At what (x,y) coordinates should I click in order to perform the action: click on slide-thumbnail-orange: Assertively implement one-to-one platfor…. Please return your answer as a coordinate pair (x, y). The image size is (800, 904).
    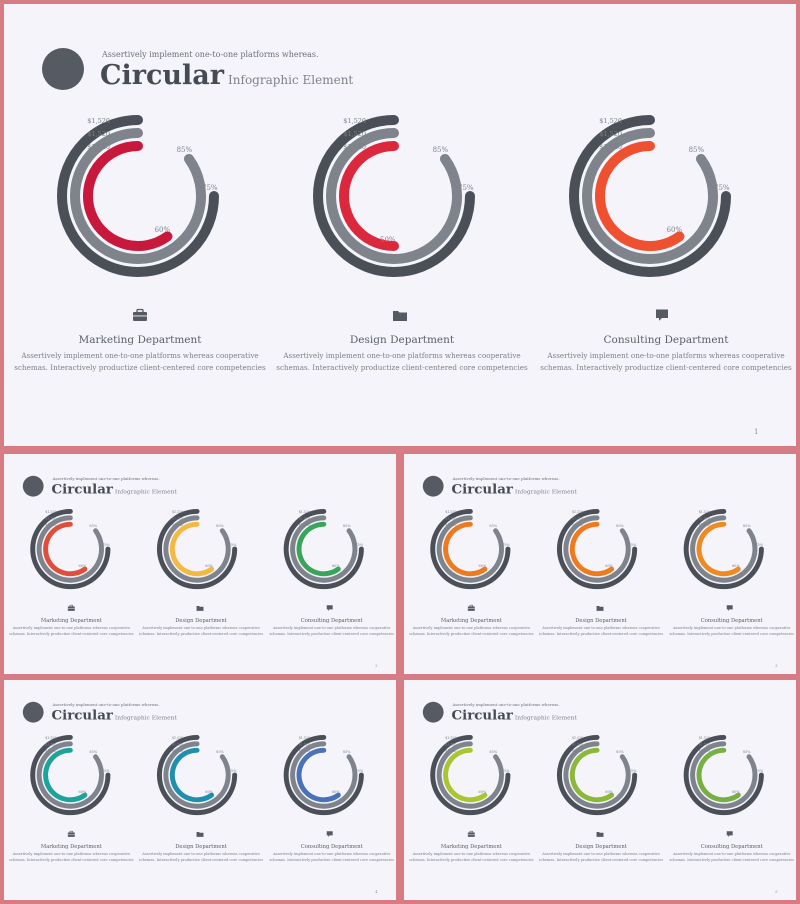
    Looking at the image, I should click on (600, 564).